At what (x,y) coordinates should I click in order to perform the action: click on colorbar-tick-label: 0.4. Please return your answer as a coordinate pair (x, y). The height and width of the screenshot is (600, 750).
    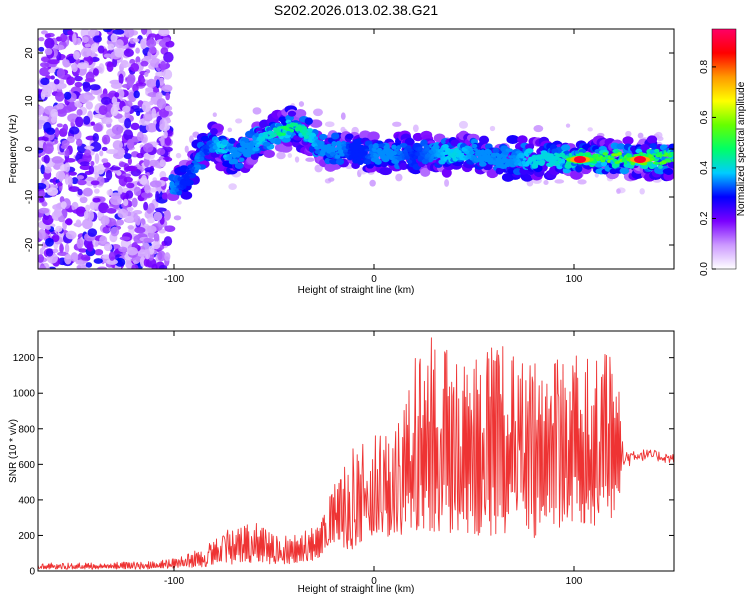
    Looking at the image, I should click on (704, 168).